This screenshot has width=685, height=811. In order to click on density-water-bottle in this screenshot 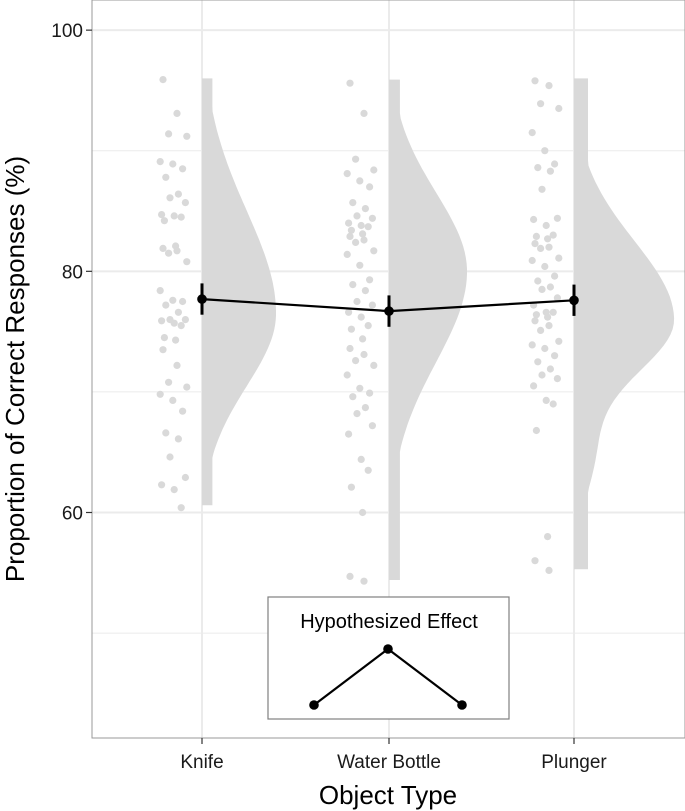, I will do `click(428, 329)`.